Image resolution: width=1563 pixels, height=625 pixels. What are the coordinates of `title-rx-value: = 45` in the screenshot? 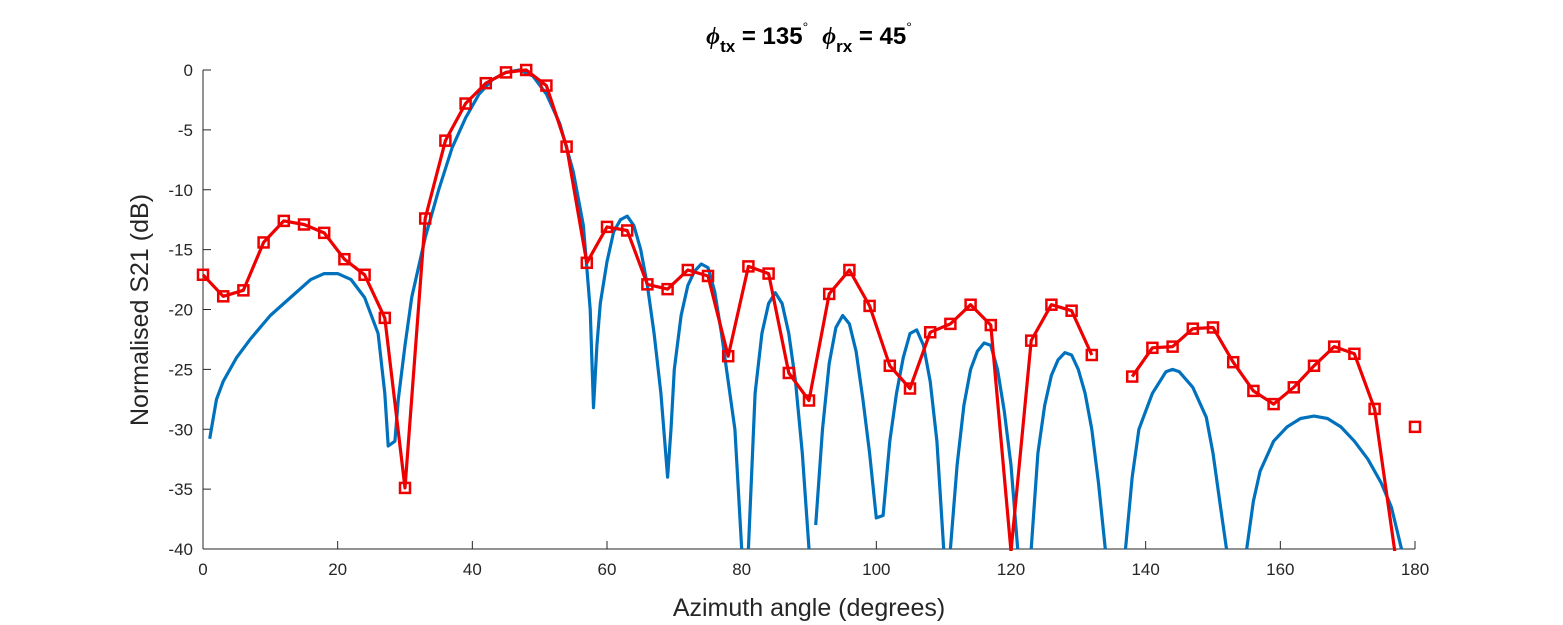 It's located at (879, 36).